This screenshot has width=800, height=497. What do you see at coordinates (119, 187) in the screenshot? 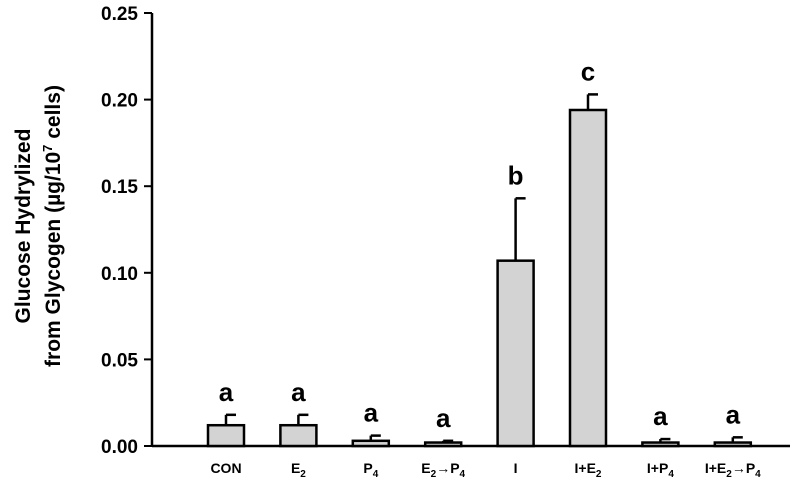
I see `y-tick-label: 0.15` at bounding box center [119, 187].